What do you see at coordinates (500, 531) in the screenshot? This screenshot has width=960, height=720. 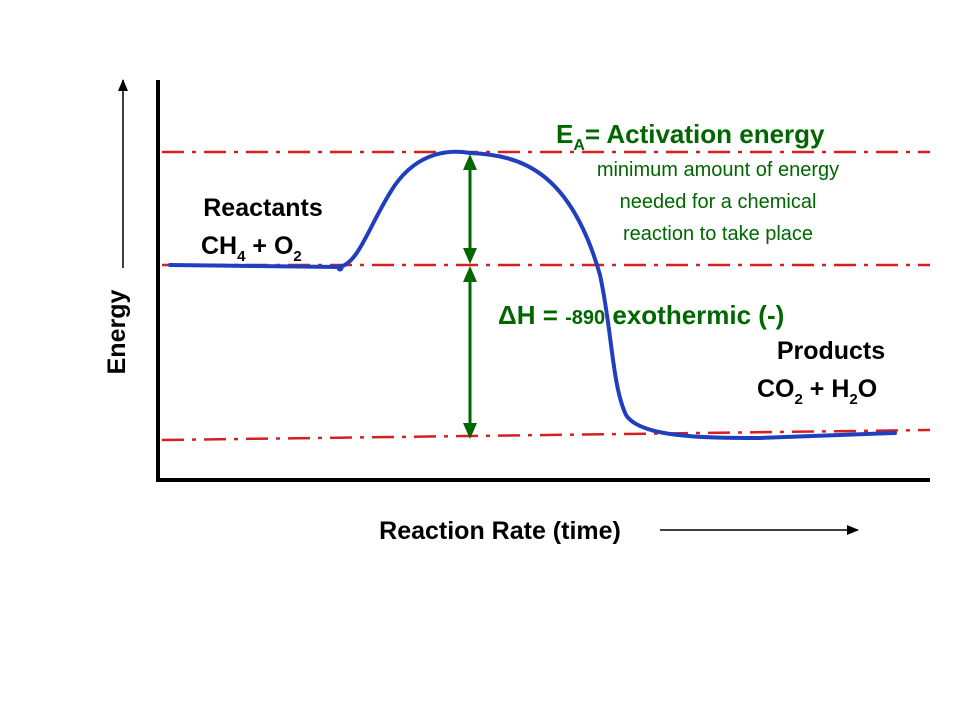 I see `x-axis-label: Reaction Rate (time)` at bounding box center [500, 531].